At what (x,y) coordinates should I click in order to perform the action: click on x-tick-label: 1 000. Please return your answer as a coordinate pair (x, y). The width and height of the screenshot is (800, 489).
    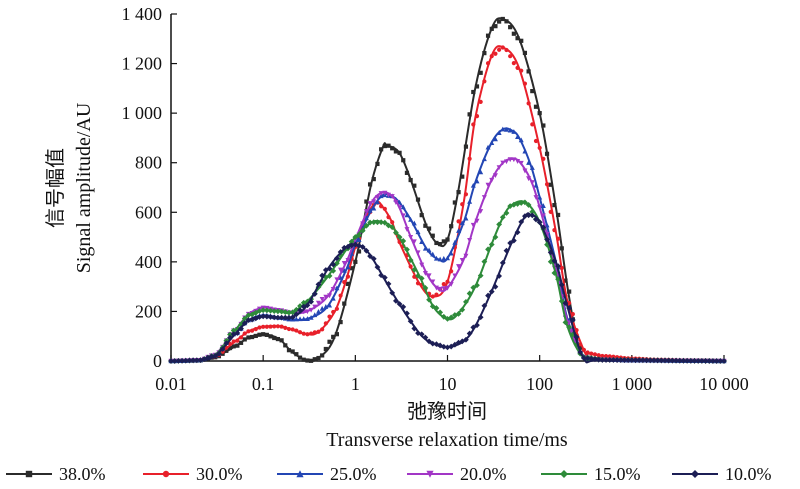
    Looking at the image, I should click on (632, 384).